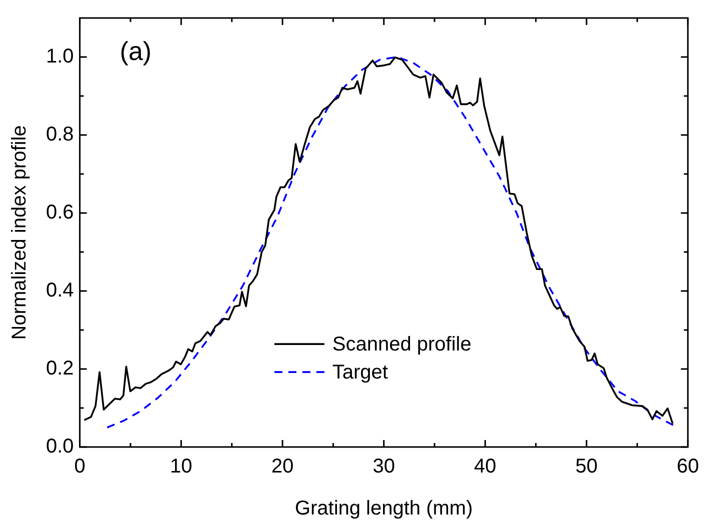 The height and width of the screenshot is (529, 707). What do you see at coordinates (60, 447) in the screenshot?
I see `y-tick-label: 0.0` at bounding box center [60, 447].